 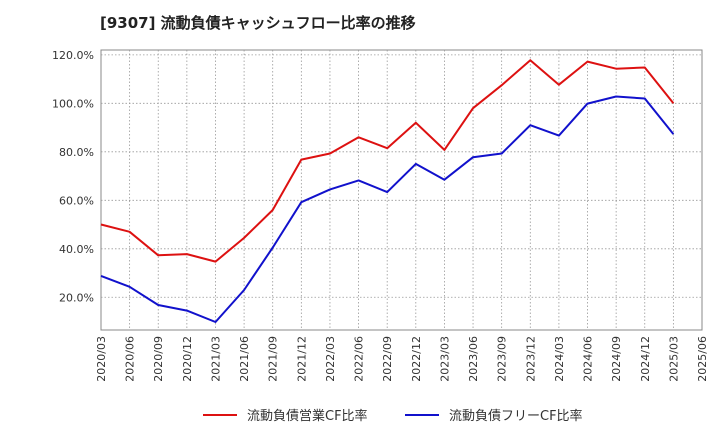 What do you see at coordinates (530, 359) in the screenshot?
I see `x-tick-label: 2023/12` at bounding box center [530, 359].